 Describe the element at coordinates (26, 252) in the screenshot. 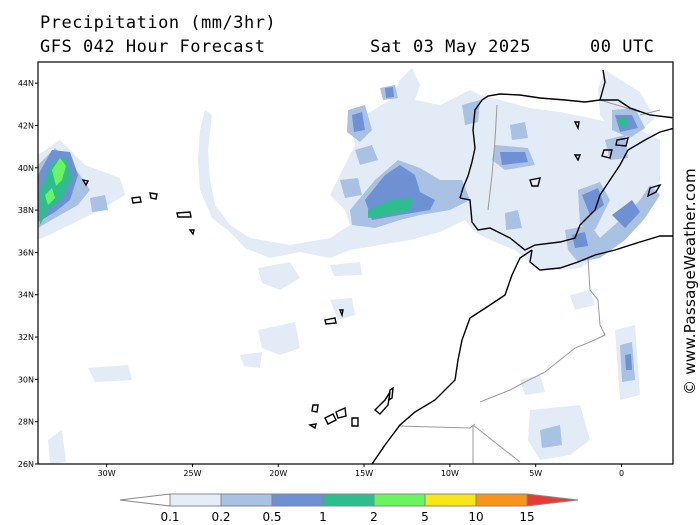

I see `lat-label: 36N` at that location.